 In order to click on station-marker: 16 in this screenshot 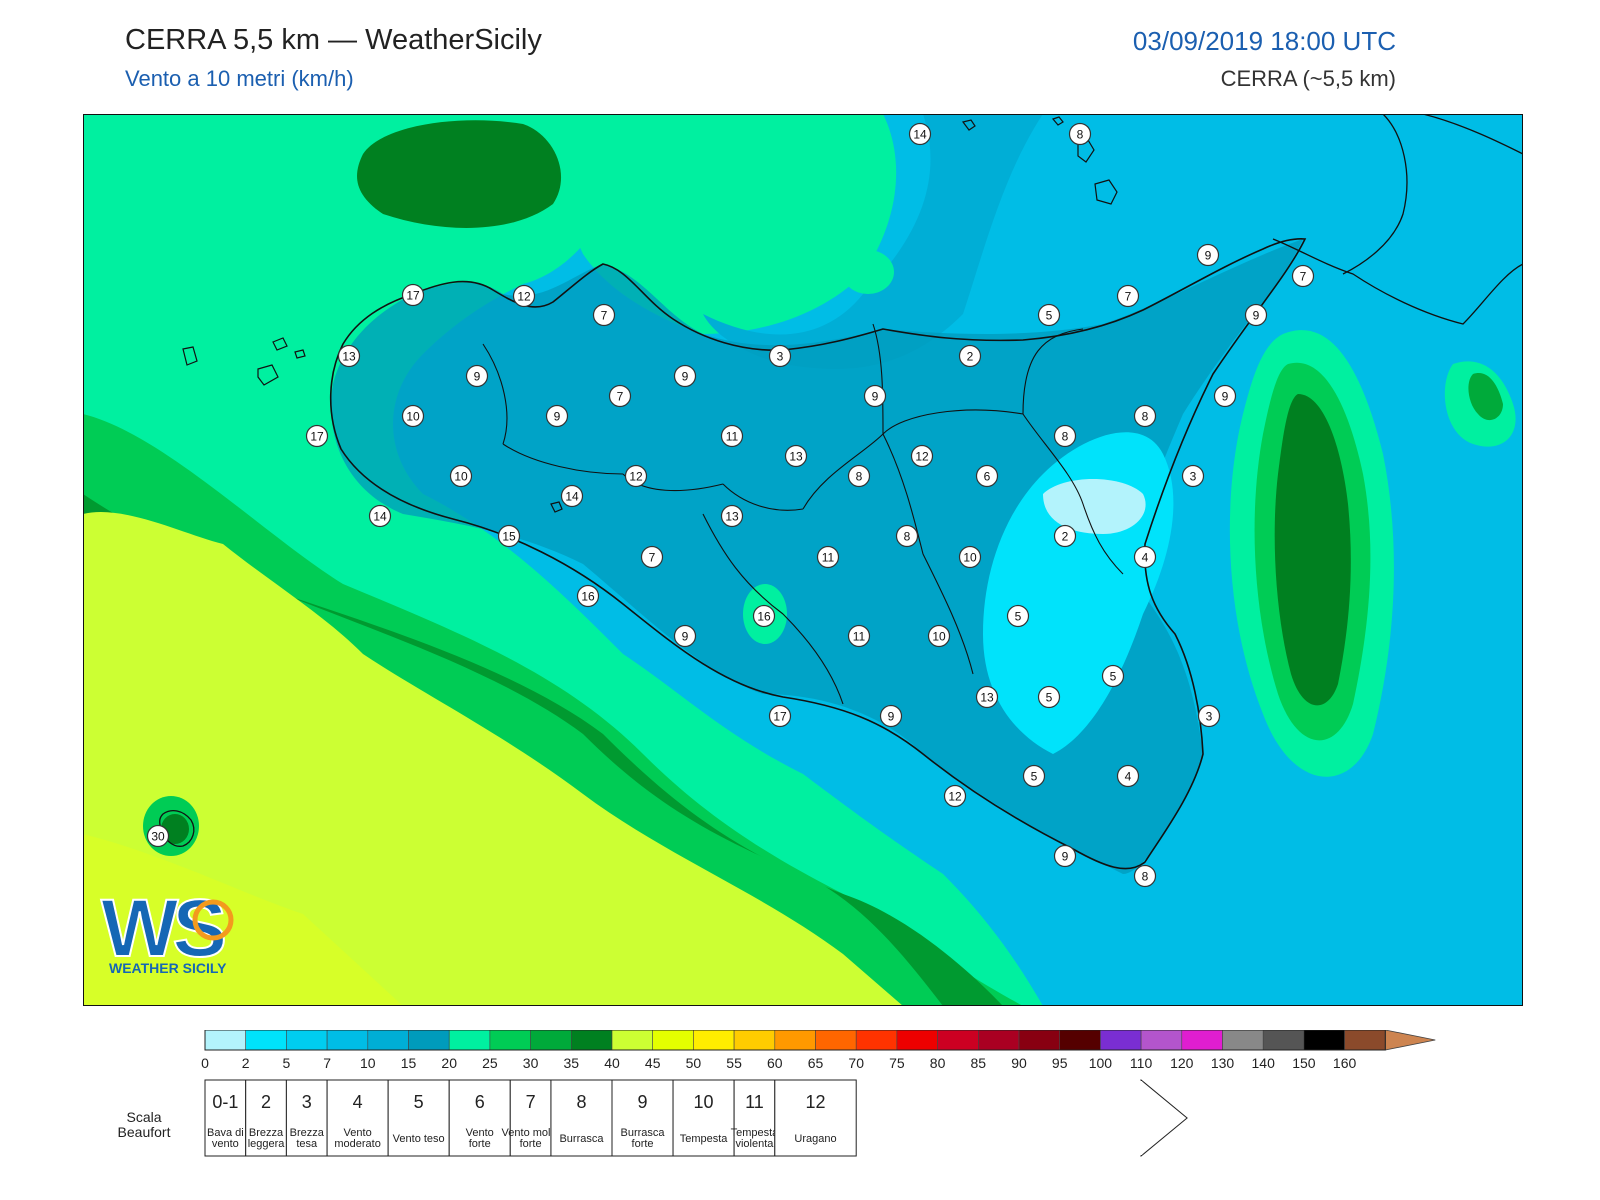, I will do `click(764, 616)`.